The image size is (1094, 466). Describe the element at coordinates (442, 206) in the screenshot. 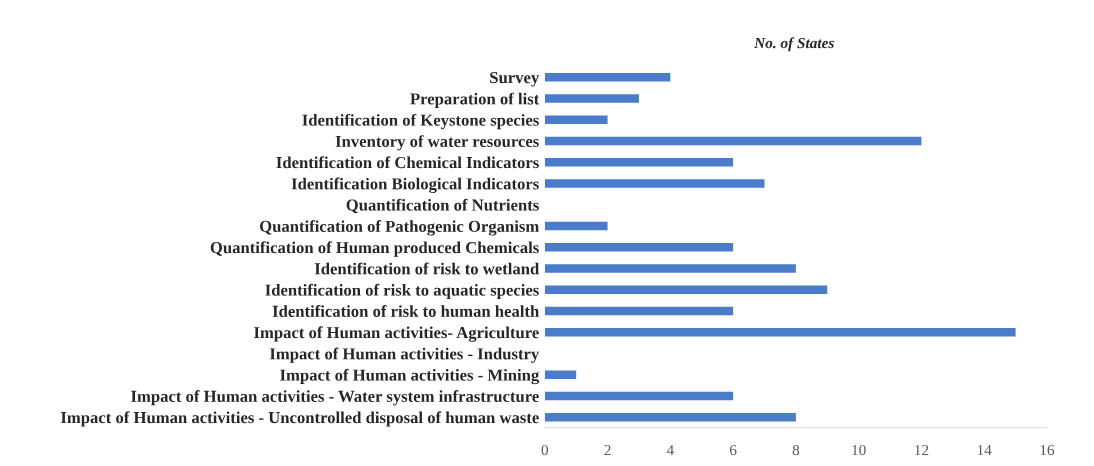

I see `y-tick-label: Quantification of Nutrients` at that location.